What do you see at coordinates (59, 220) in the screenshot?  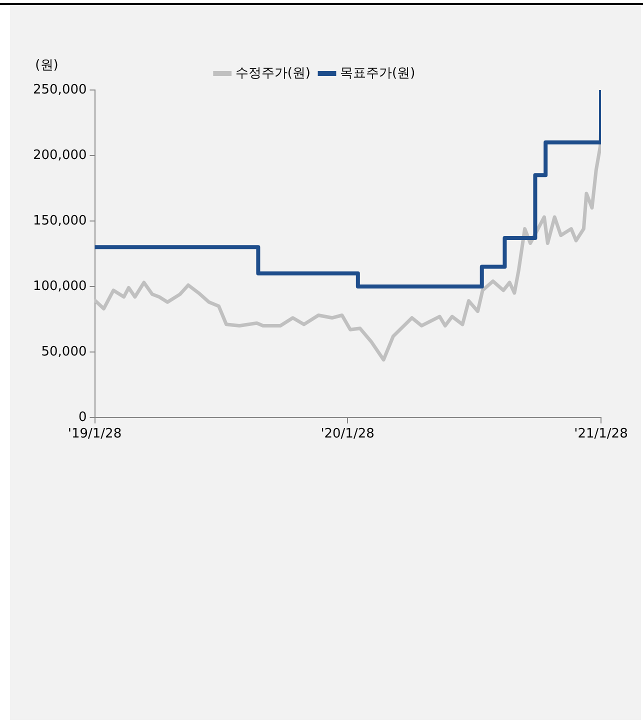 I see `y-tick-label: 150,000` at bounding box center [59, 220].